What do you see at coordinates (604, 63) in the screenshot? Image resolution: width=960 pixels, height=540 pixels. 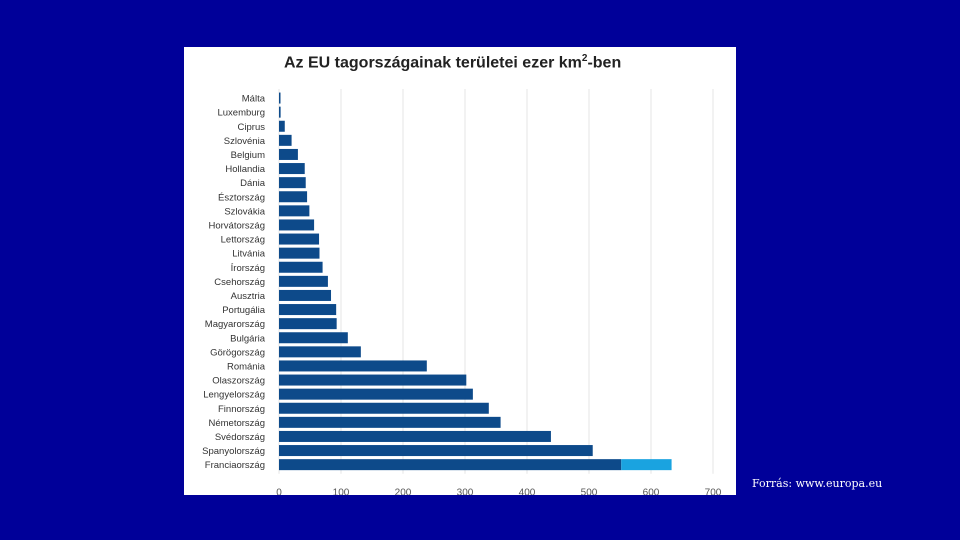 I see `chart-title-suffix: -ben` at bounding box center [604, 63].